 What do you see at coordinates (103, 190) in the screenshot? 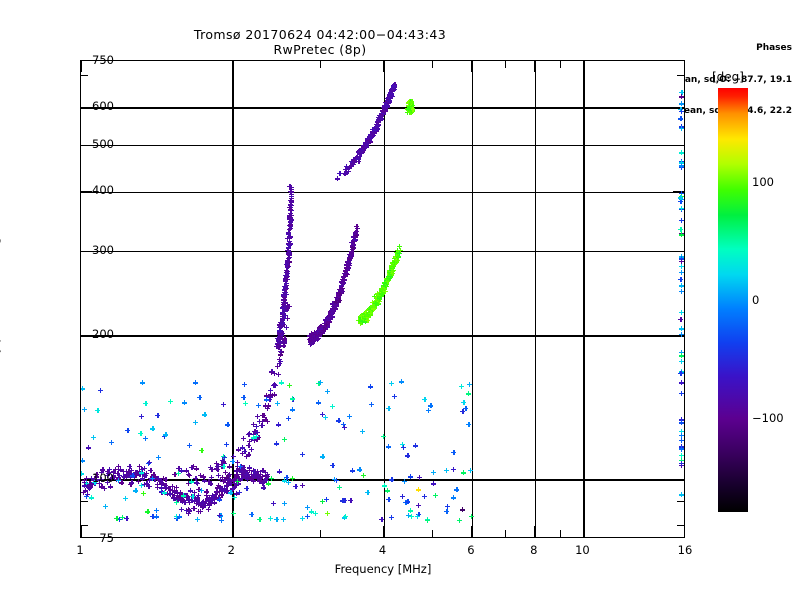
I see `y-axis-tick-label: 400` at bounding box center [103, 190].